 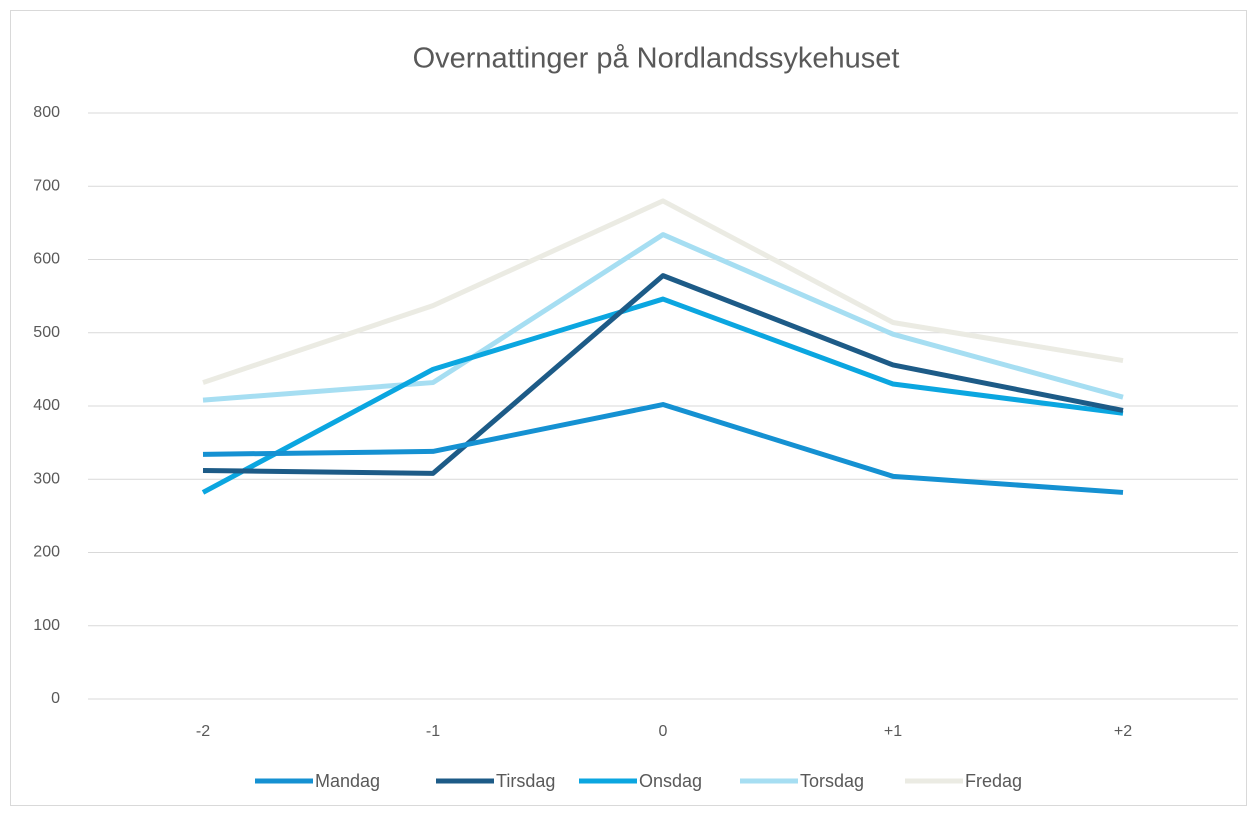 What do you see at coordinates (347, 781) in the screenshot?
I see `legend-label: Mandag` at bounding box center [347, 781].